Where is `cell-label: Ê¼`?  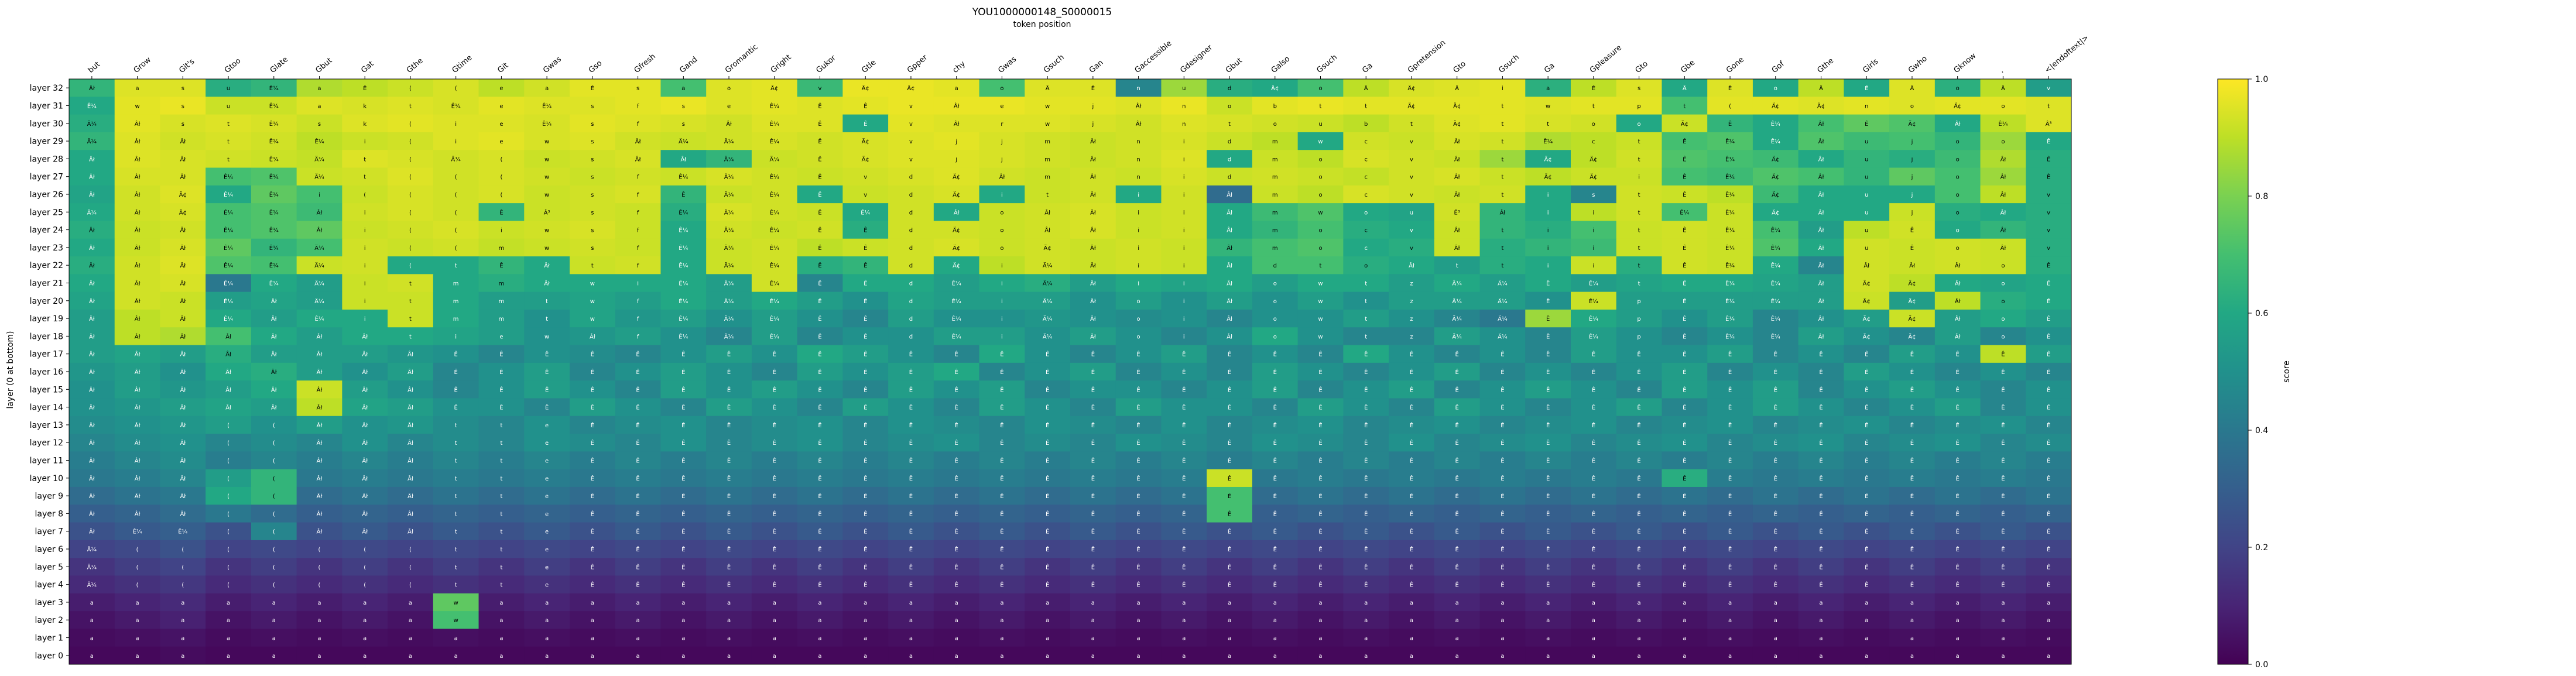
cell-label: Ê¼ is located at coordinates (274, 141).